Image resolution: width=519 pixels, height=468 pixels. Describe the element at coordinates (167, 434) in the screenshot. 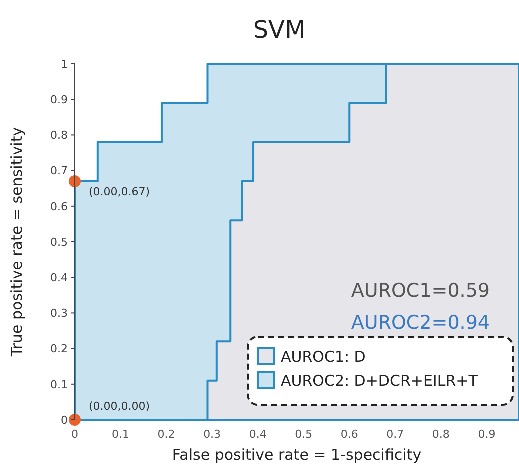

I see `x-tick-label: 0.2` at that location.